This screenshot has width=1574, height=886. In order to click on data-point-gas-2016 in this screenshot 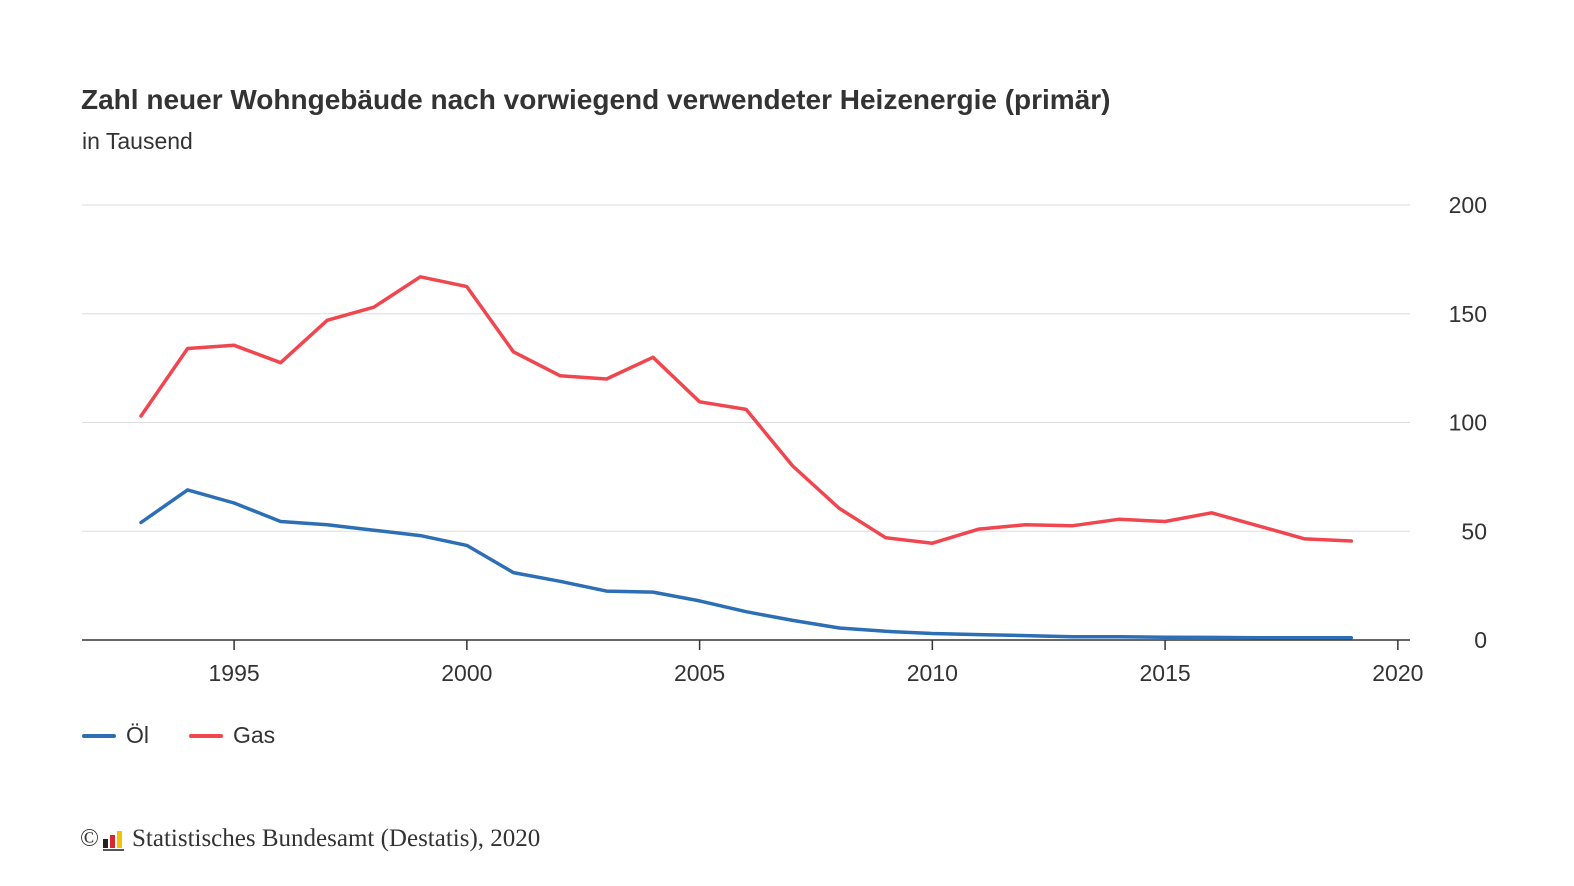, I will do `click(1212, 513)`.